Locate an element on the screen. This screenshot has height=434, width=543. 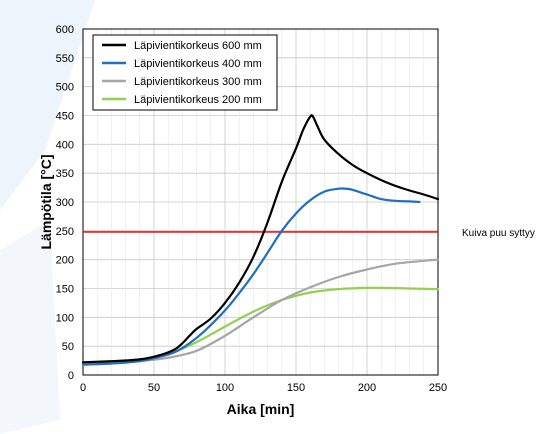
x-tick-label: 50 is located at coordinates (154, 388).